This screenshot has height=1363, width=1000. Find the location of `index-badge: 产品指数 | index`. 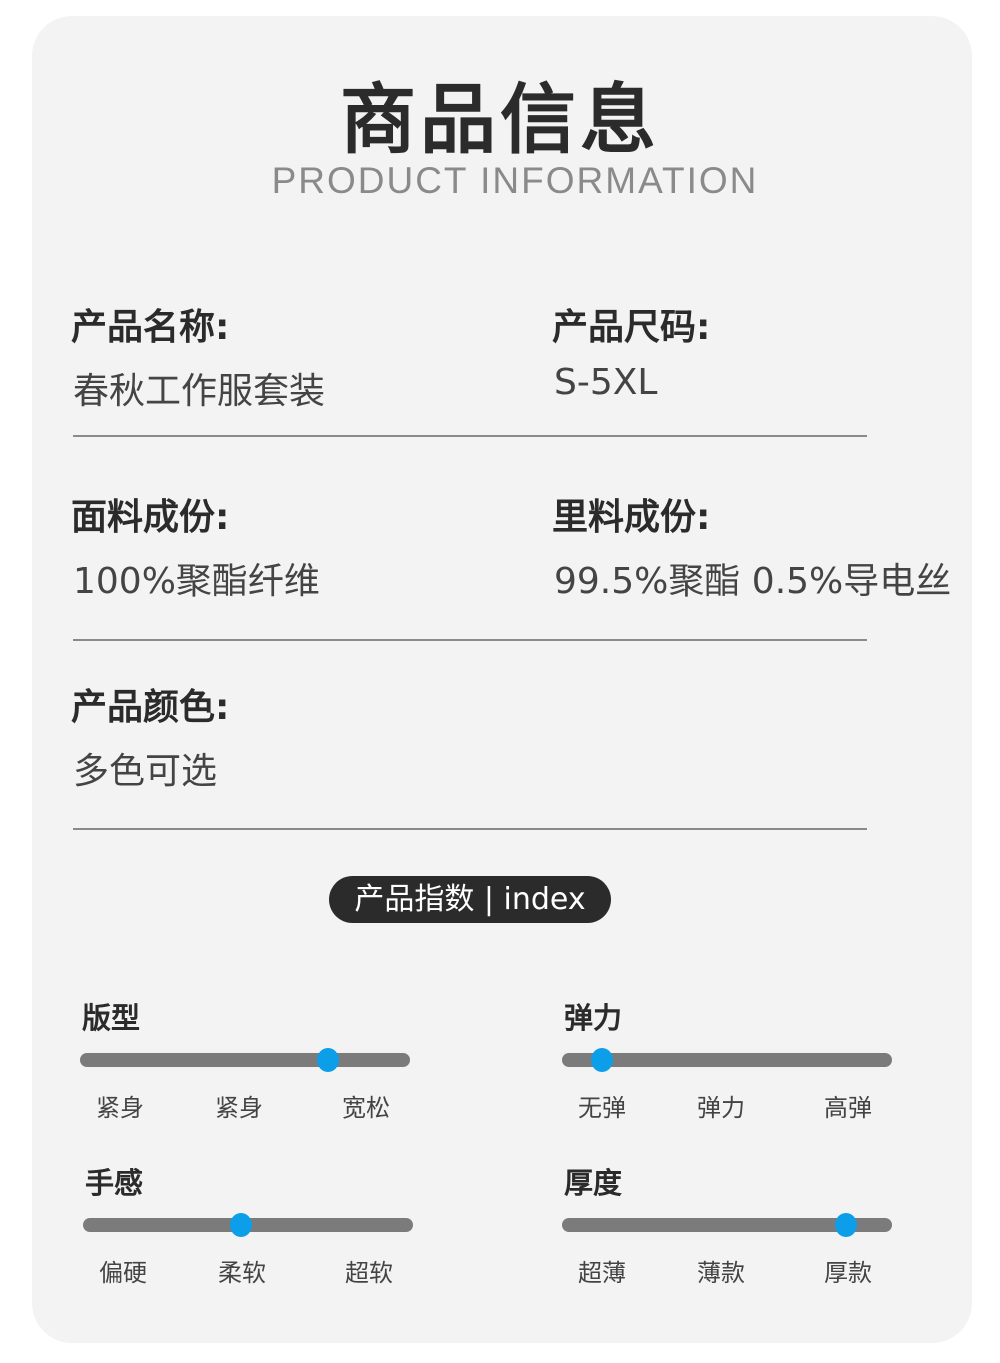

index-badge: 产品指数 | index is located at coordinates (470, 899).